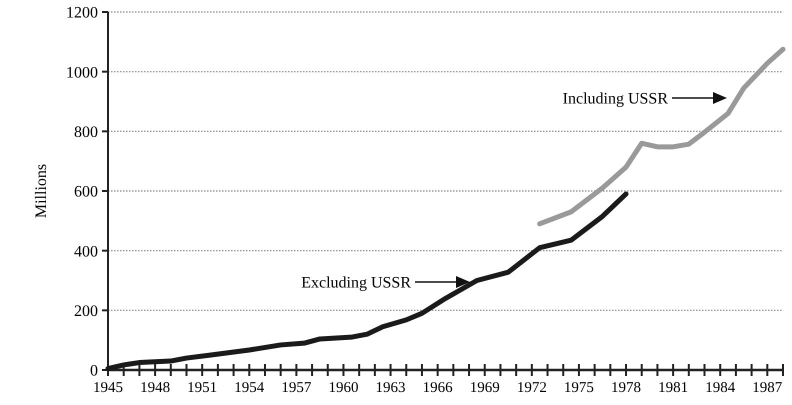 Image resolution: width=792 pixels, height=405 pixels. I want to click on y-tick-label: 200, so click(86, 311).